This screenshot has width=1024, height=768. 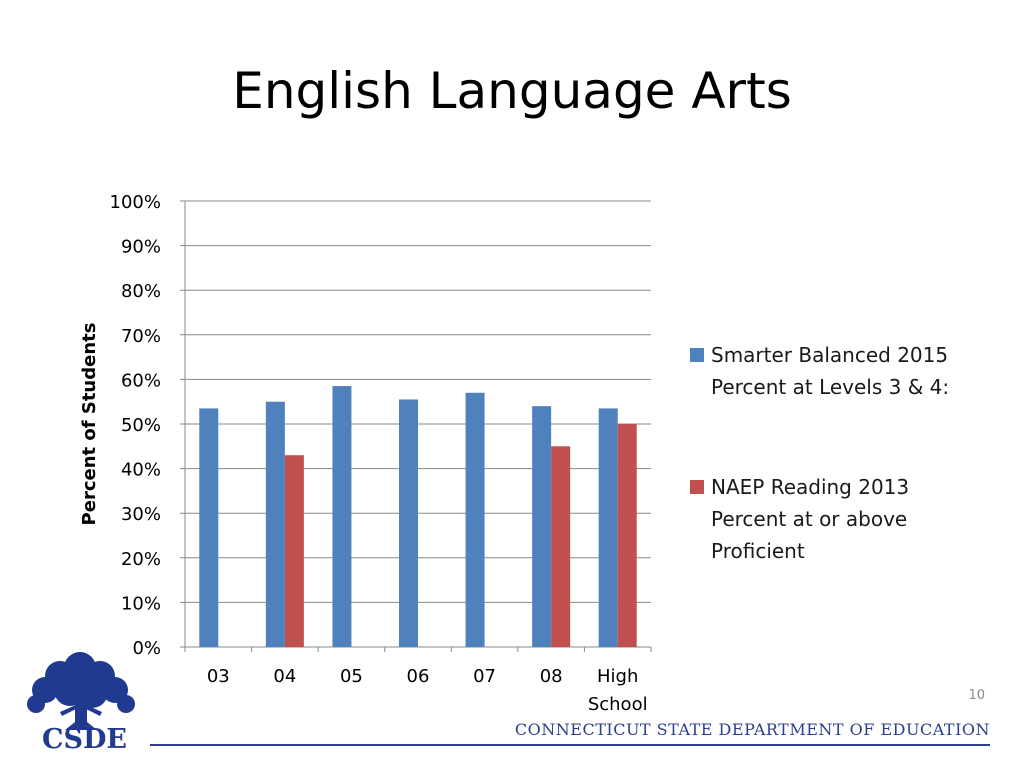 I want to click on x-tick-label: 04, so click(x=284, y=676).